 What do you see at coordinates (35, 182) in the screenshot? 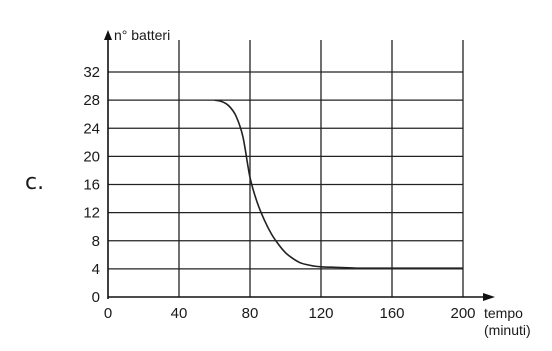
I see `panel-label: c.` at bounding box center [35, 182].